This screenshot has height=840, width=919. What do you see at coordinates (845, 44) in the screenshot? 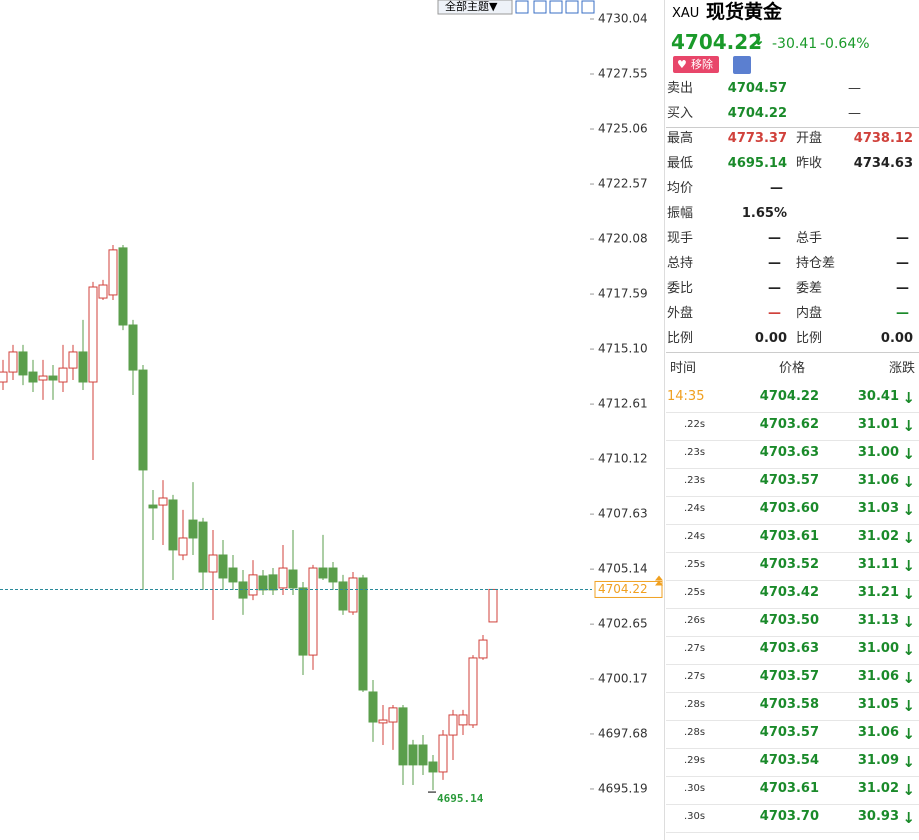
I see `change-pct: -0.64%` at bounding box center [845, 44].